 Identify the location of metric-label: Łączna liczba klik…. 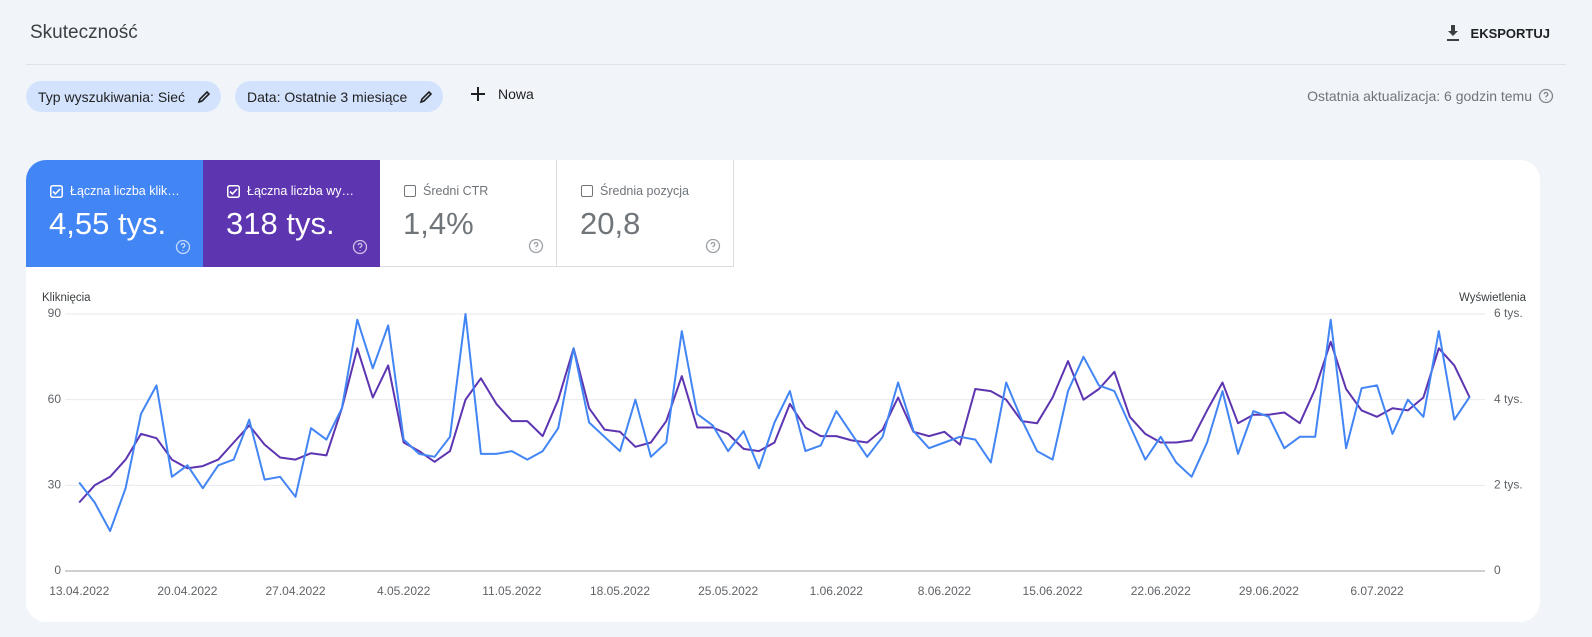
(115, 191).